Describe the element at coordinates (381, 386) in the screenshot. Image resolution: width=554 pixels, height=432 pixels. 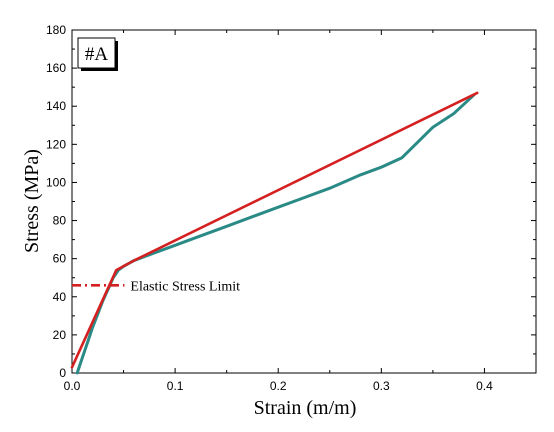
I see `x-tick-label: 0.3` at that location.